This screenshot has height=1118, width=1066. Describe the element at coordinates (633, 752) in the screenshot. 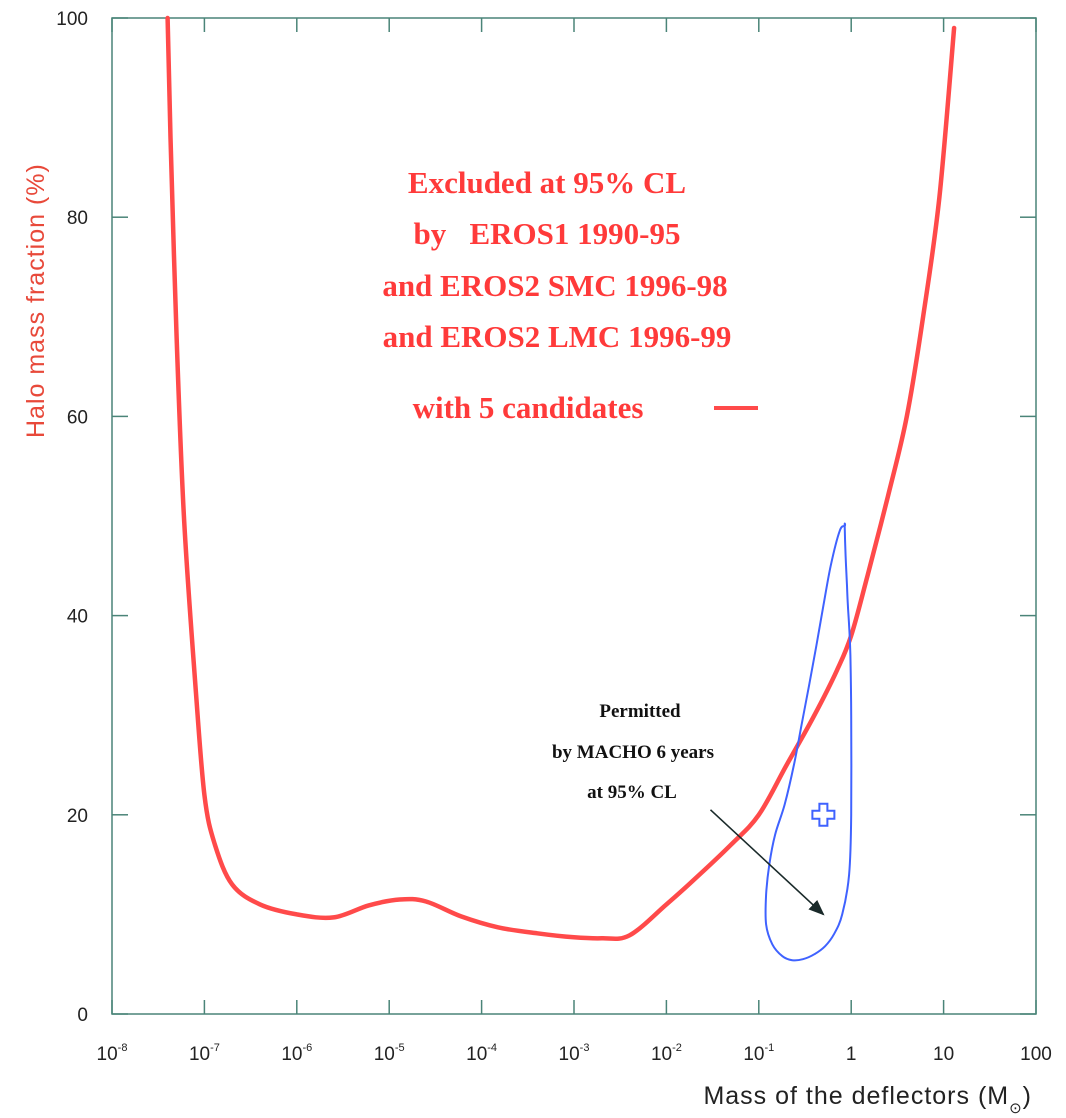

I see `permitted-line-2: by MACHO 6 years` at that location.